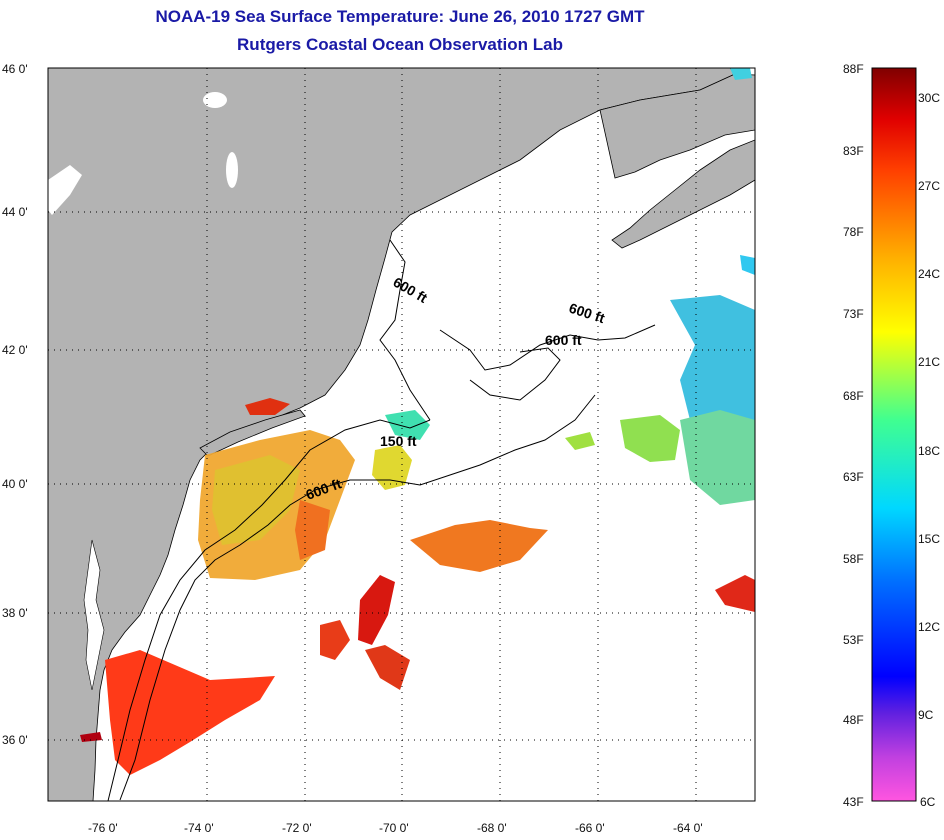  Describe the element at coordinates (688, 828) in the screenshot. I see `lon-label: -64 0'` at that location.